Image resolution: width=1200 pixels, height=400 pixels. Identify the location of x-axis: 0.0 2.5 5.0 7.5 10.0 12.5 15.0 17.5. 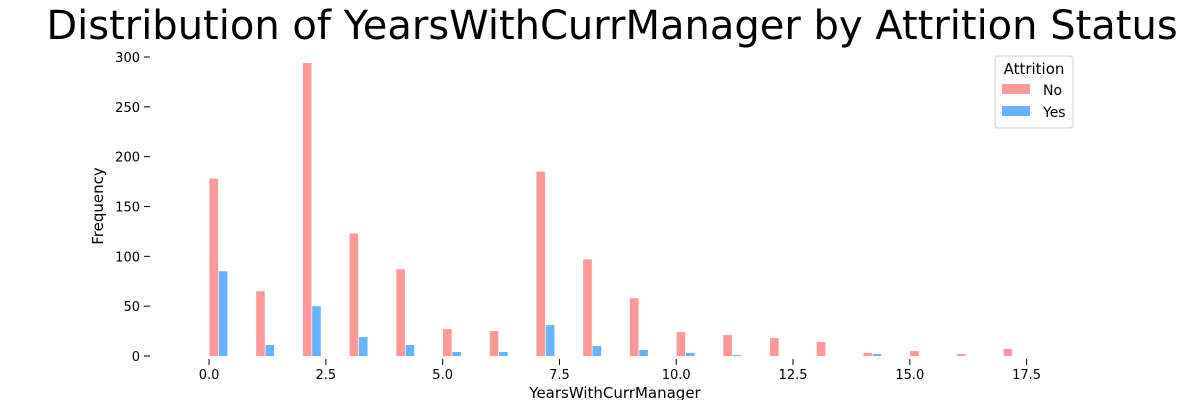
(620, 371).